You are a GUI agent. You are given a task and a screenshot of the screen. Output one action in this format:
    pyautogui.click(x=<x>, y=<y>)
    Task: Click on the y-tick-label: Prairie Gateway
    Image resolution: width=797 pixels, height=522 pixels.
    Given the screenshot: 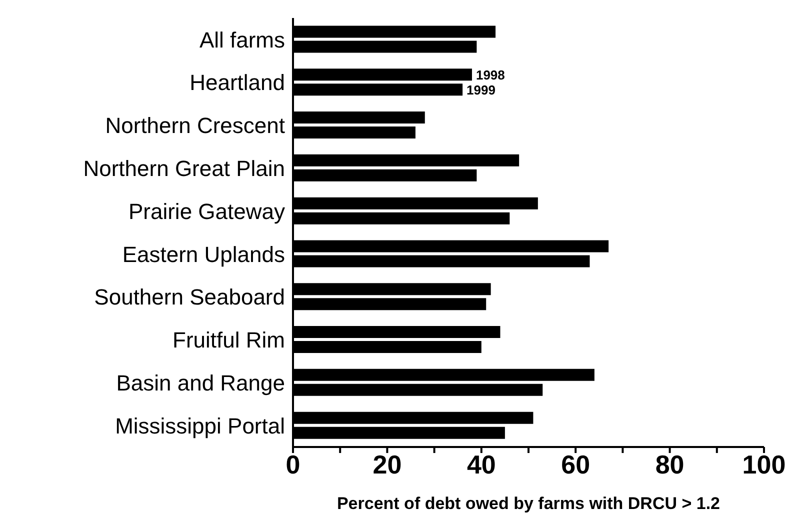 What is the action you would take?
    pyautogui.click(x=206, y=211)
    